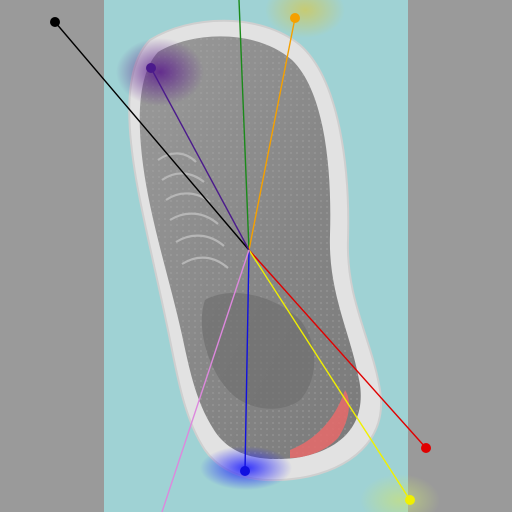 The height and width of the screenshot is (512, 512). Describe the element at coordinates (305, 19) in the screenshot. I see `heatspot-orange` at that location.